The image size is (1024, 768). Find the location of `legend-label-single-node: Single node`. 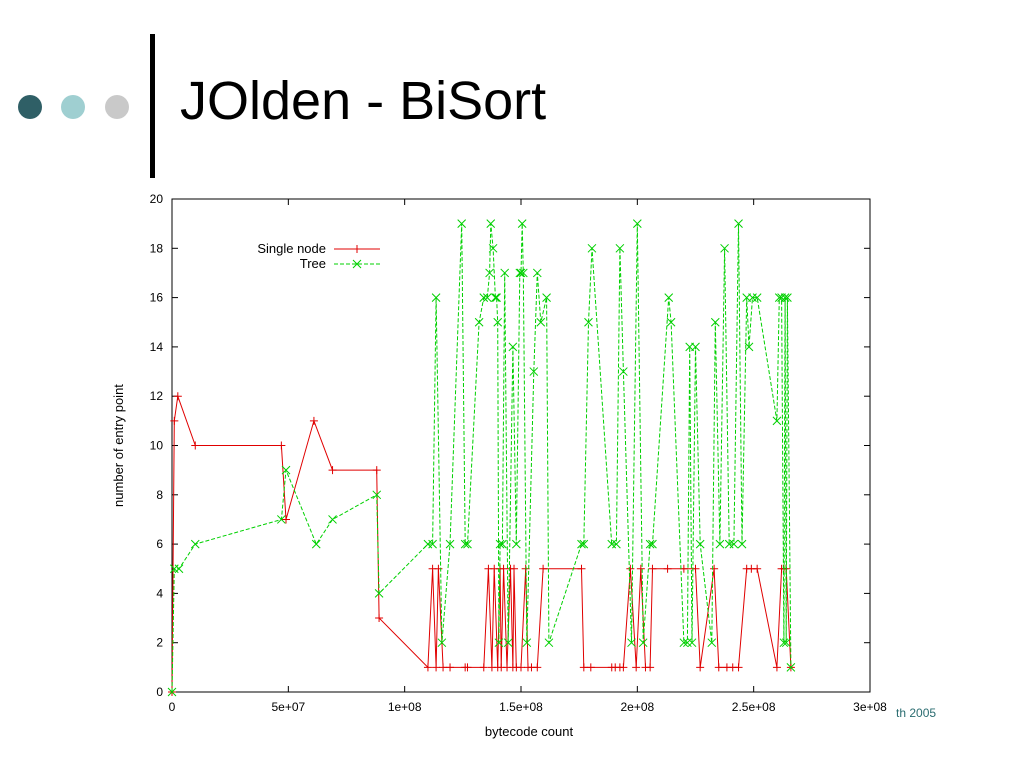

legend-label-single-node: Single node is located at coordinates (291, 248).